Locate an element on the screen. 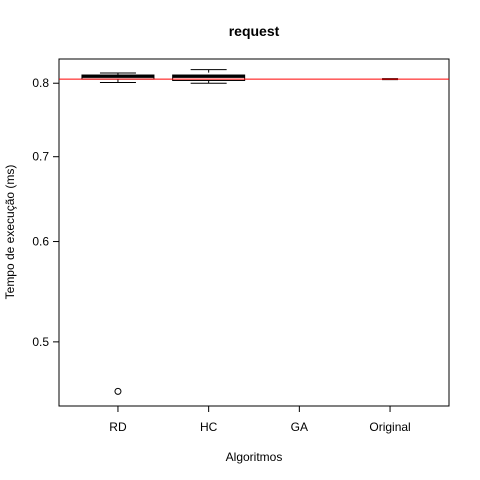  outlier-point is located at coordinates (118, 391).